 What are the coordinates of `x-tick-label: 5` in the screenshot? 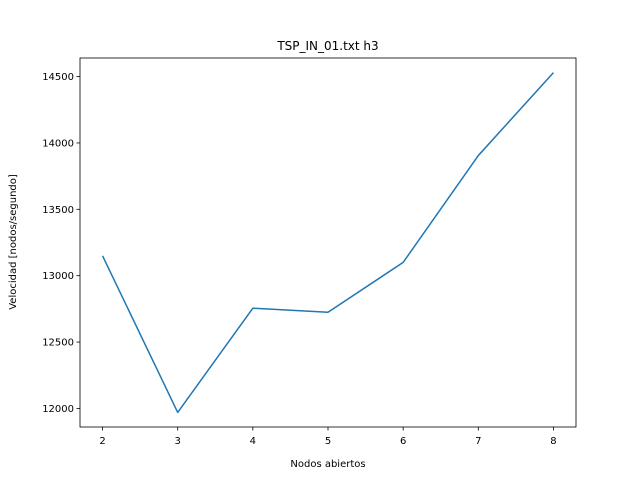 It's located at (328, 441).